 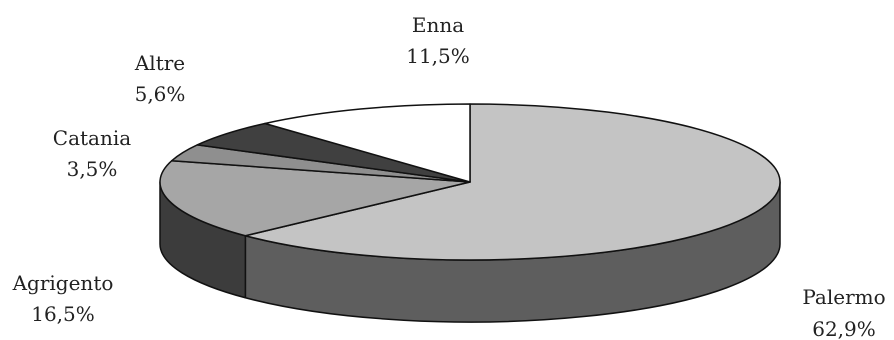 I want to click on label-catania-name: Catania, so click(x=92, y=138).